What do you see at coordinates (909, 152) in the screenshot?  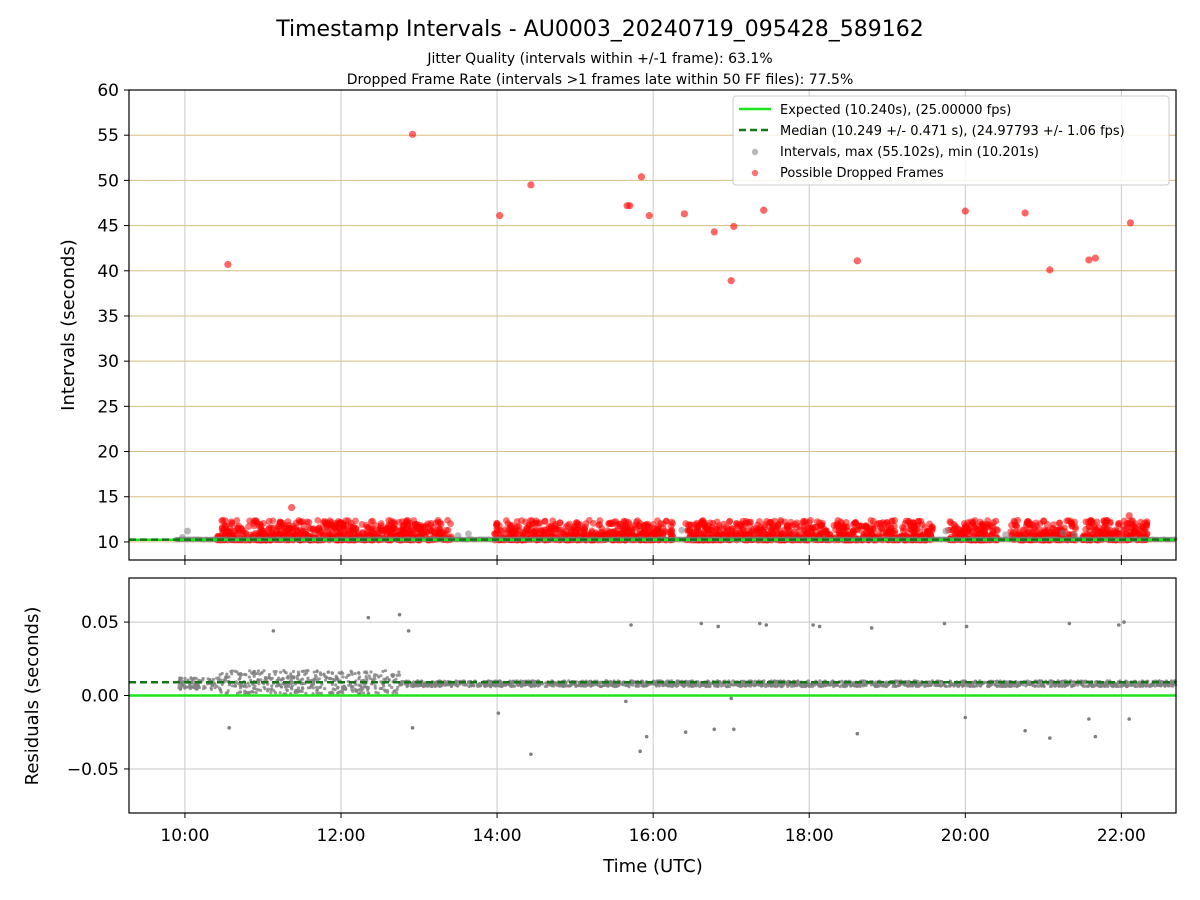 I see `legend-intervals-label: Intervals, max (55.102s), min (10.201s)` at bounding box center [909, 152].